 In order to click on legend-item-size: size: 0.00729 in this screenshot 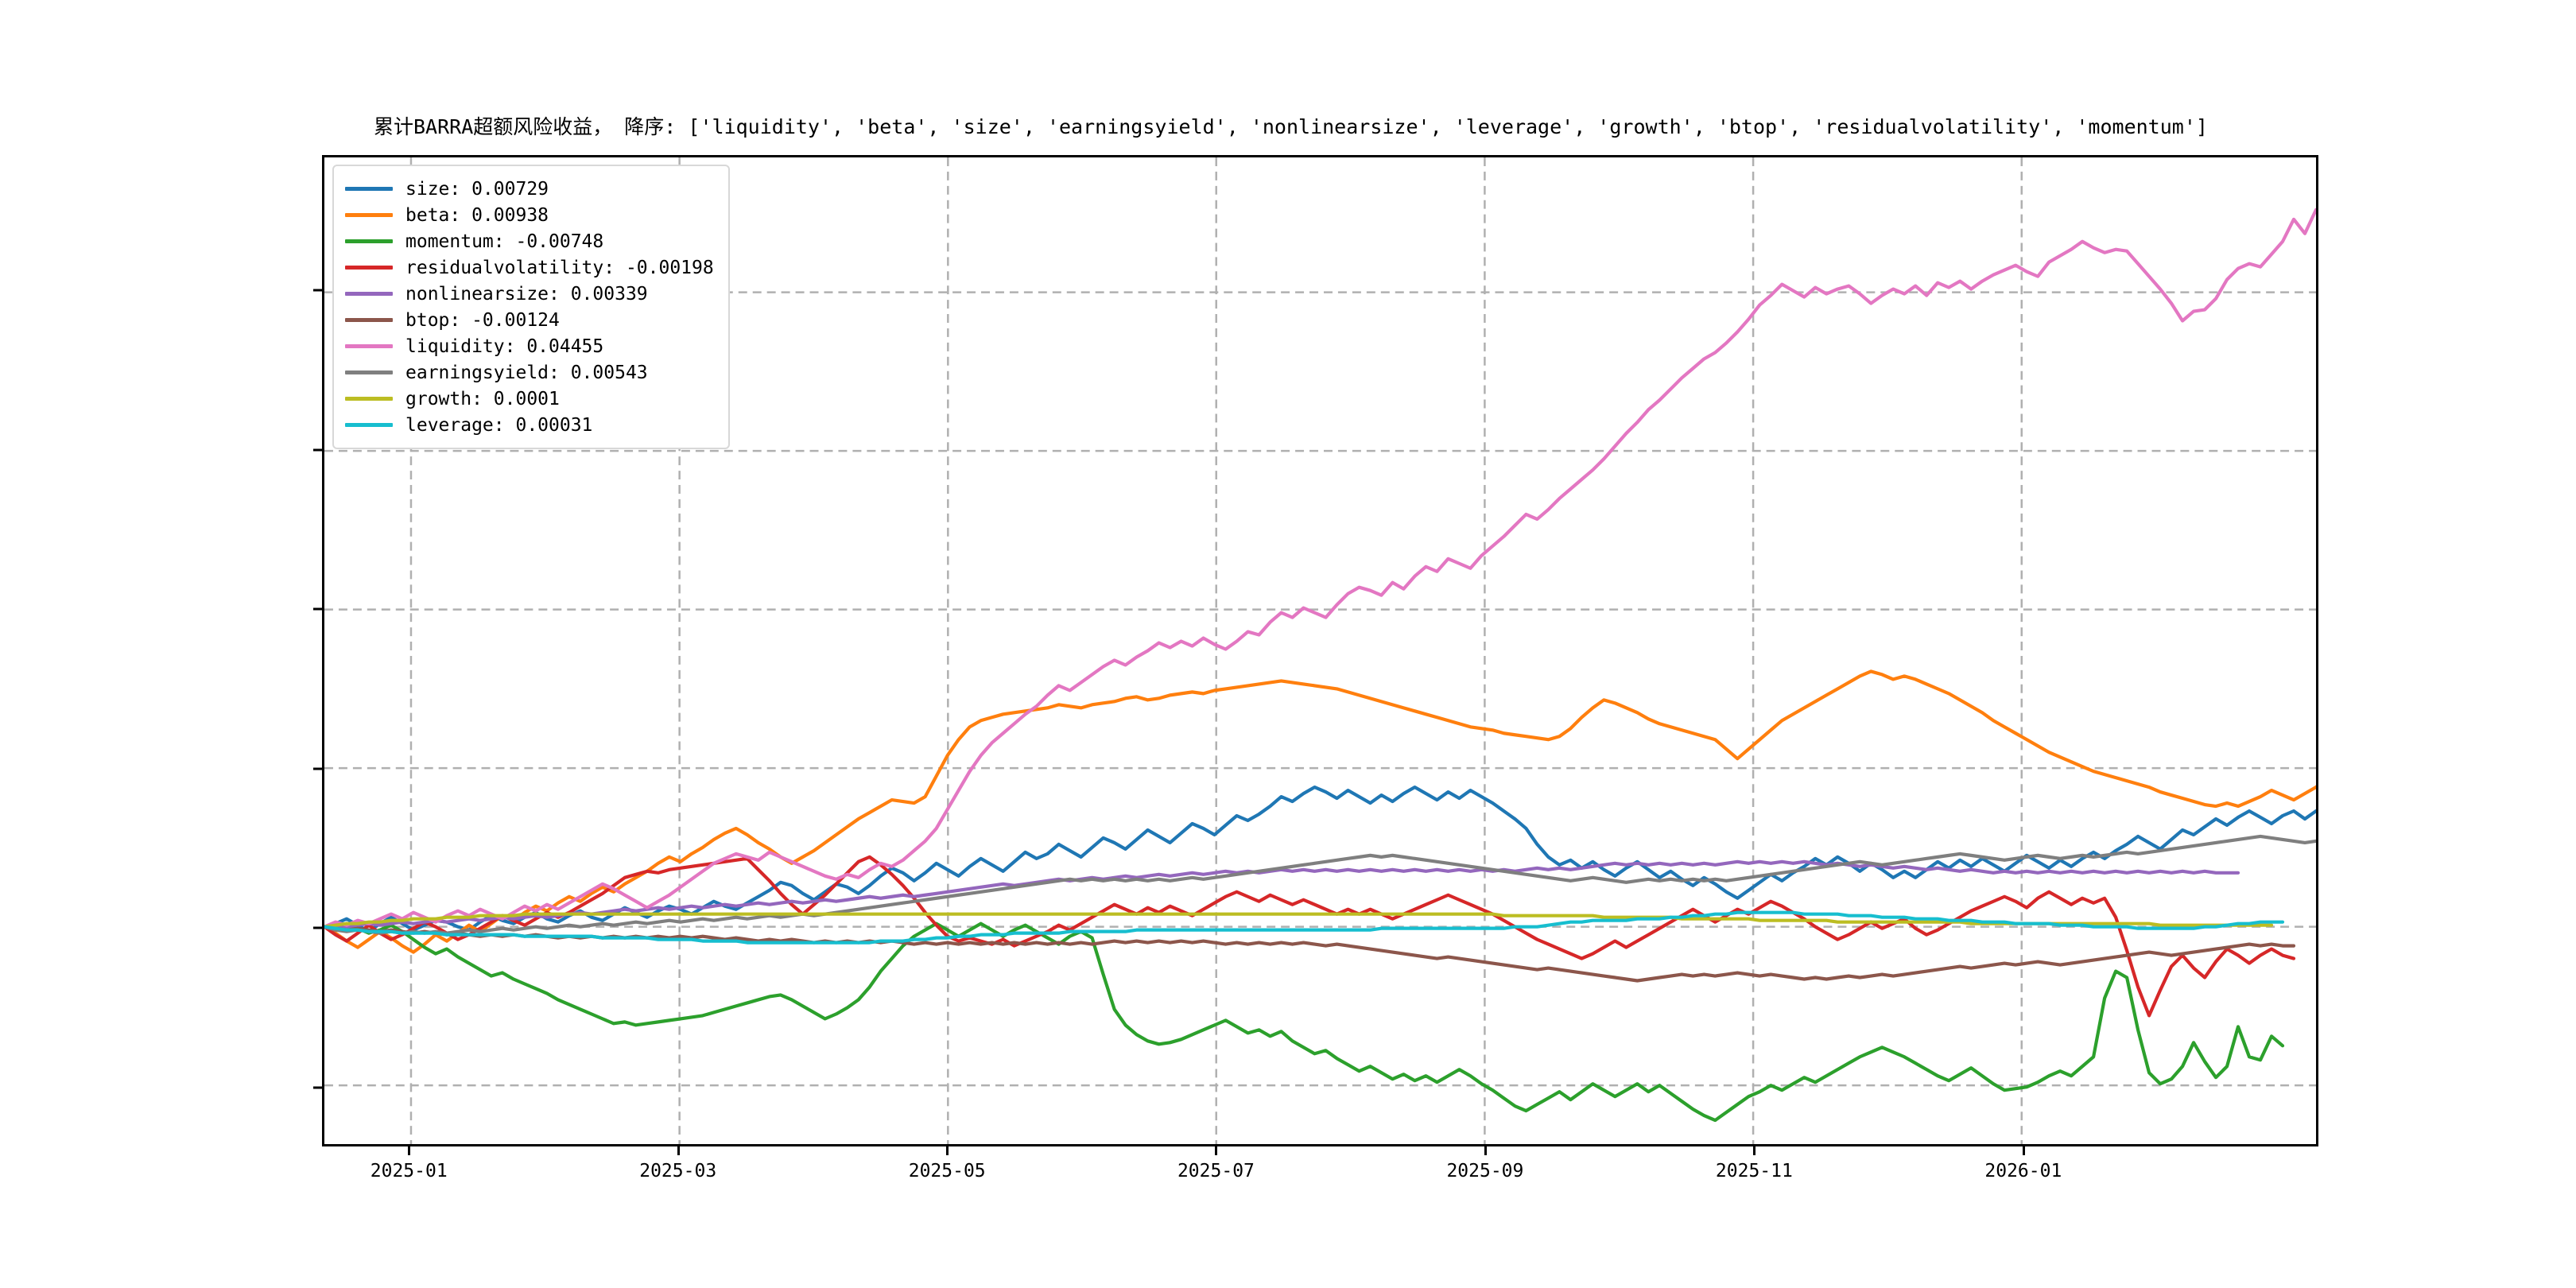, I will do `click(529, 189)`.